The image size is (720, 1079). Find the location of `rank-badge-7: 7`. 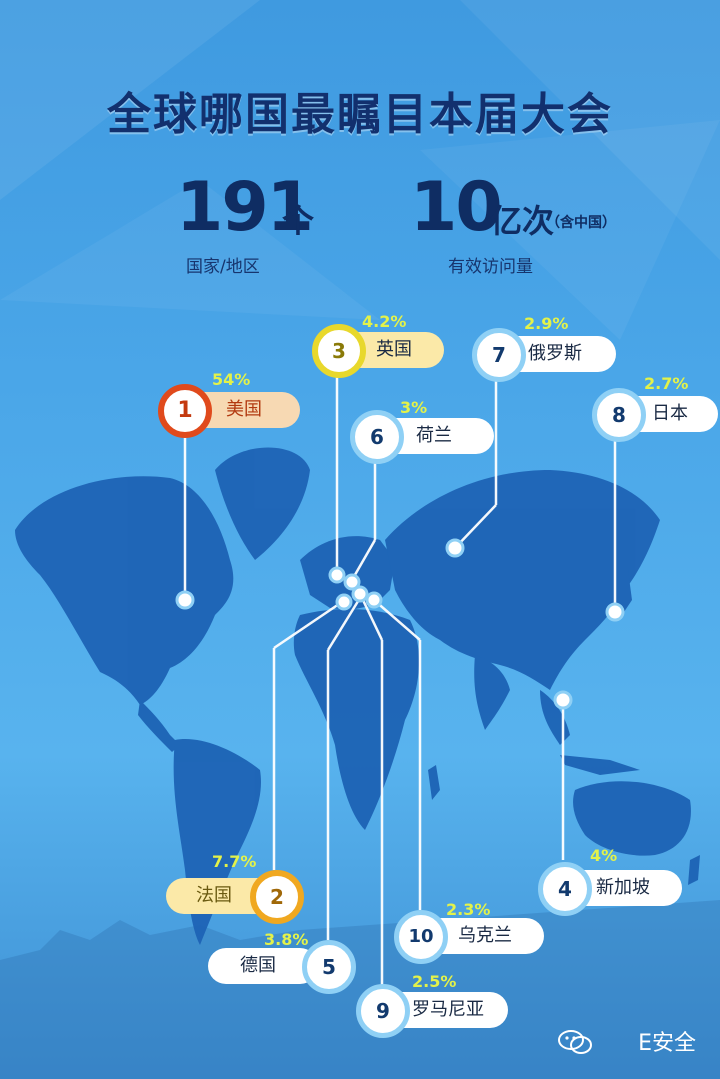

rank-badge-7: 7 is located at coordinates (499, 355).